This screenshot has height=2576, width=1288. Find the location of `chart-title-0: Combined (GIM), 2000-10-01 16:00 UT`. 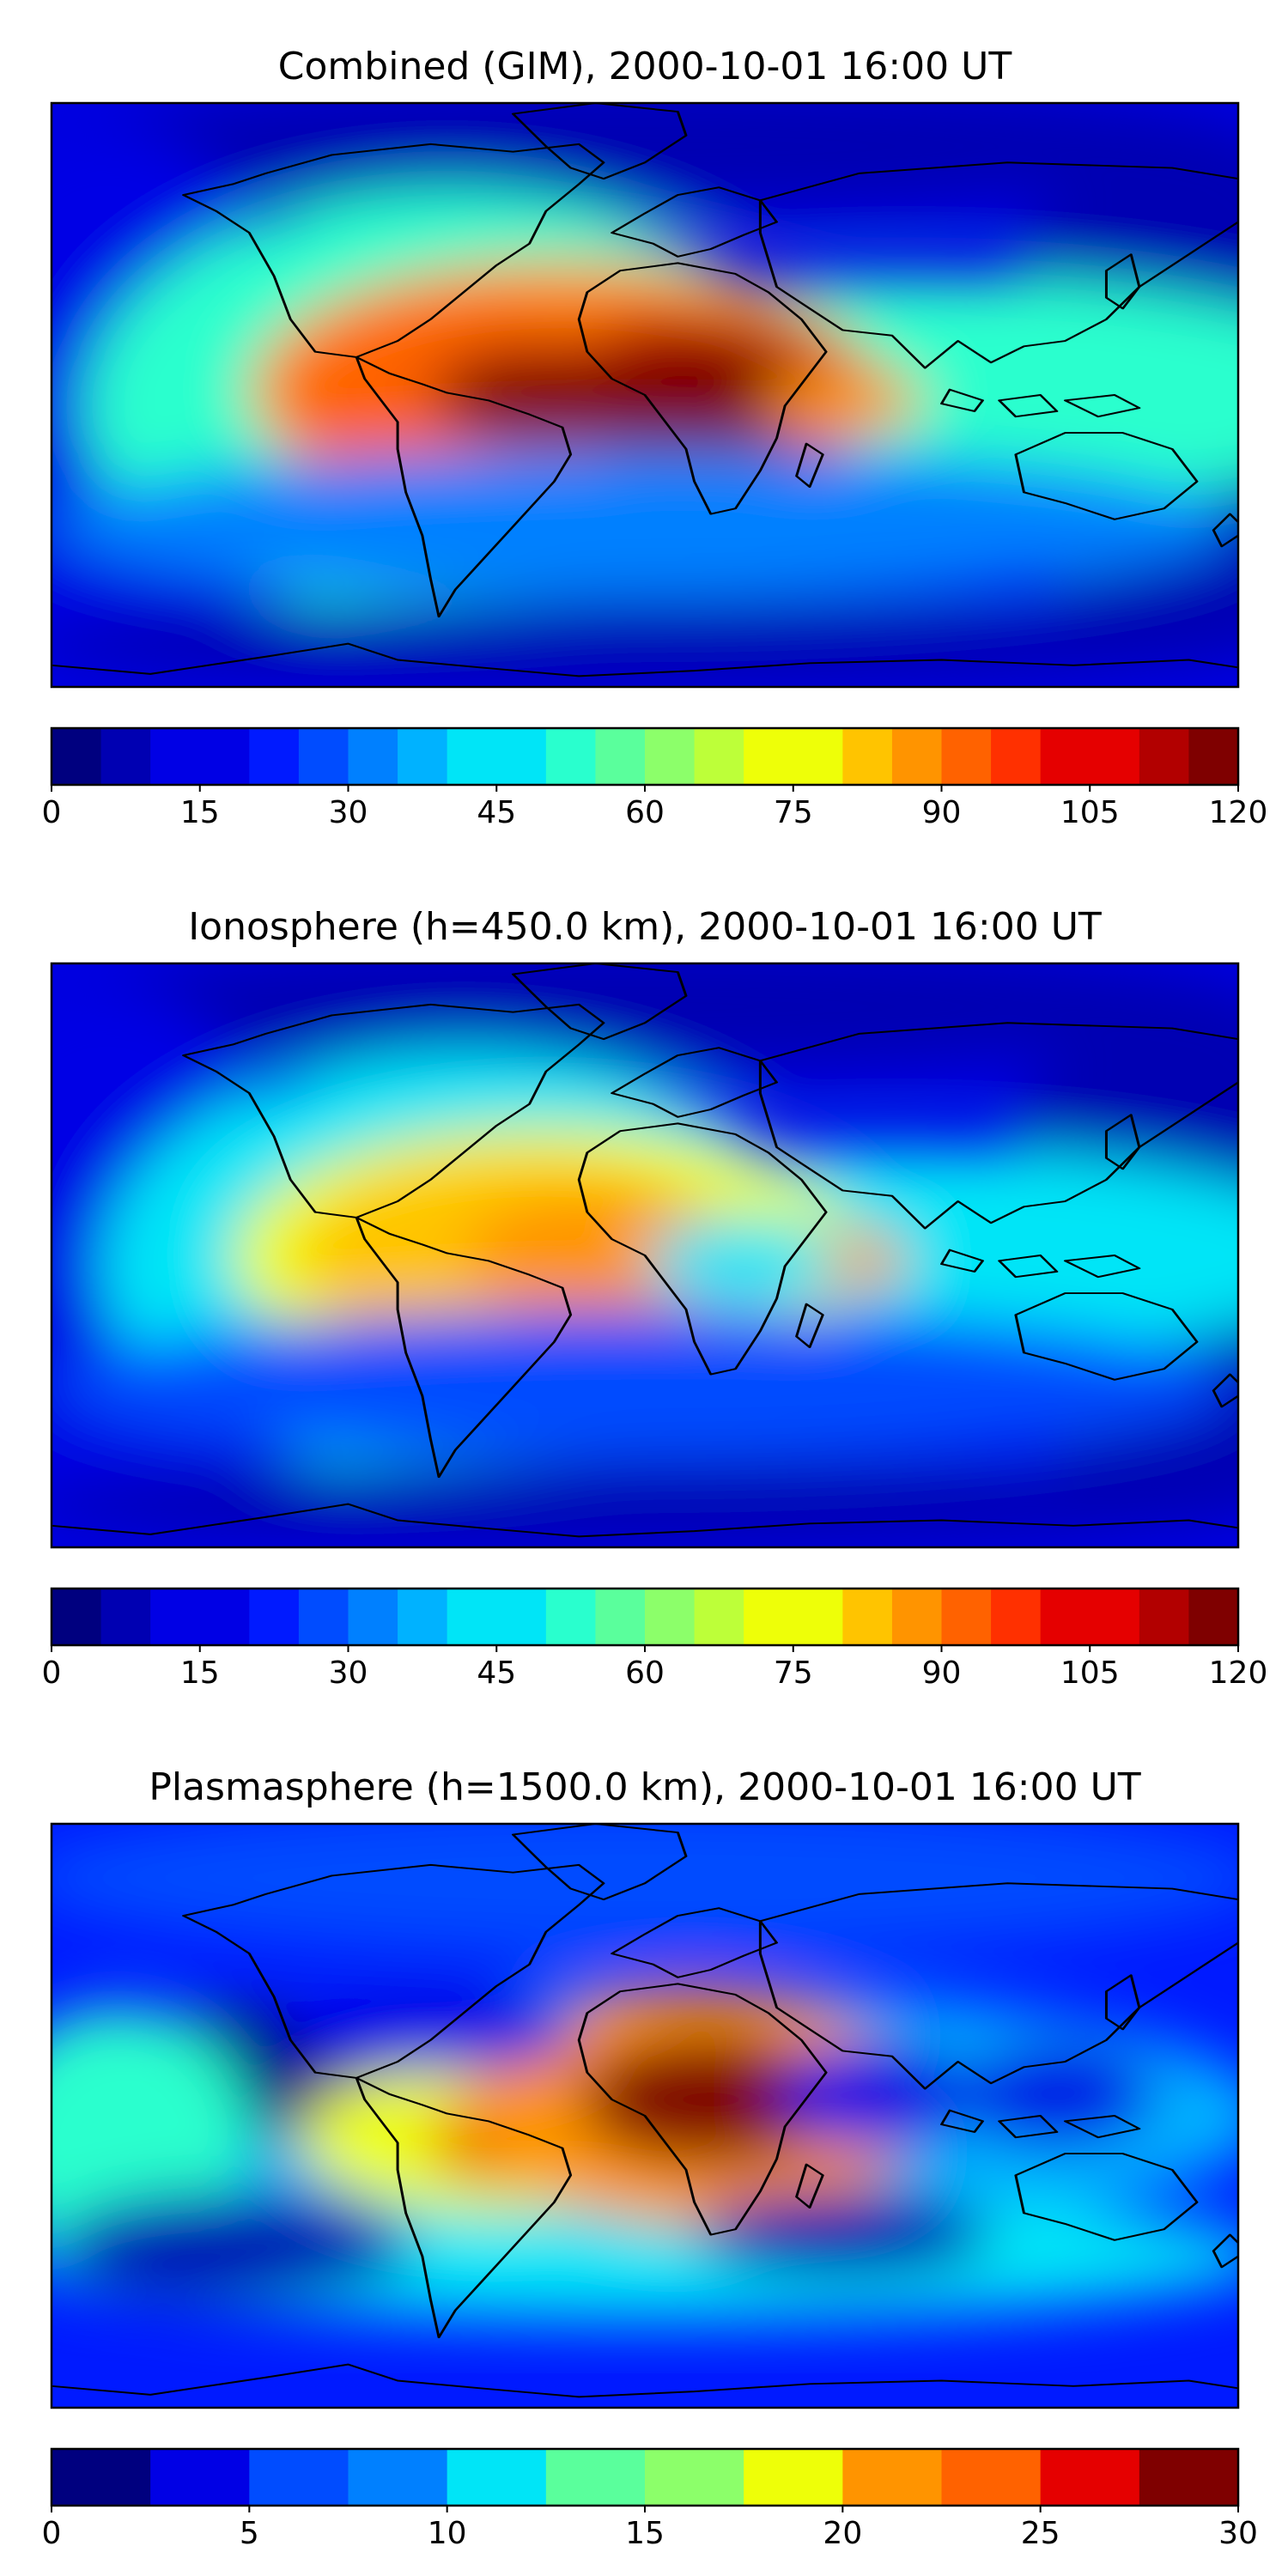

chart-title-0: Combined (GIM), 2000-10-01 16:00 UT is located at coordinates (645, 66).